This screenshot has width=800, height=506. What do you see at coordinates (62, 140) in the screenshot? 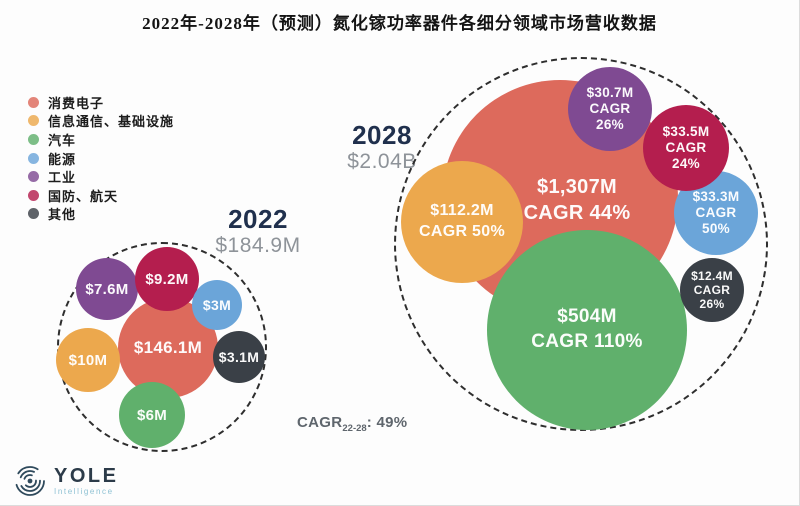
I see `legend-label: 汽车` at bounding box center [62, 140].